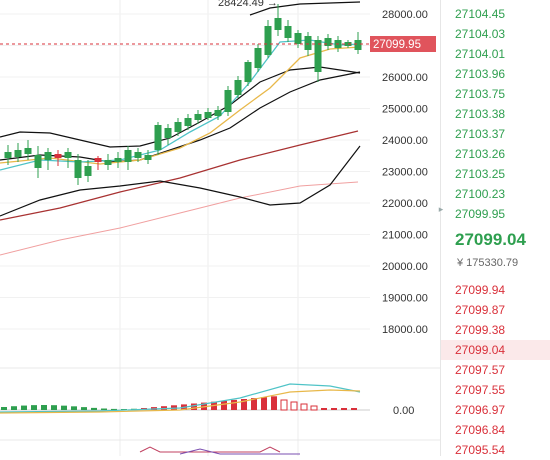 The height and width of the screenshot is (460, 550). I want to click on bid-price-row: 27099.38, so click(480, 330).